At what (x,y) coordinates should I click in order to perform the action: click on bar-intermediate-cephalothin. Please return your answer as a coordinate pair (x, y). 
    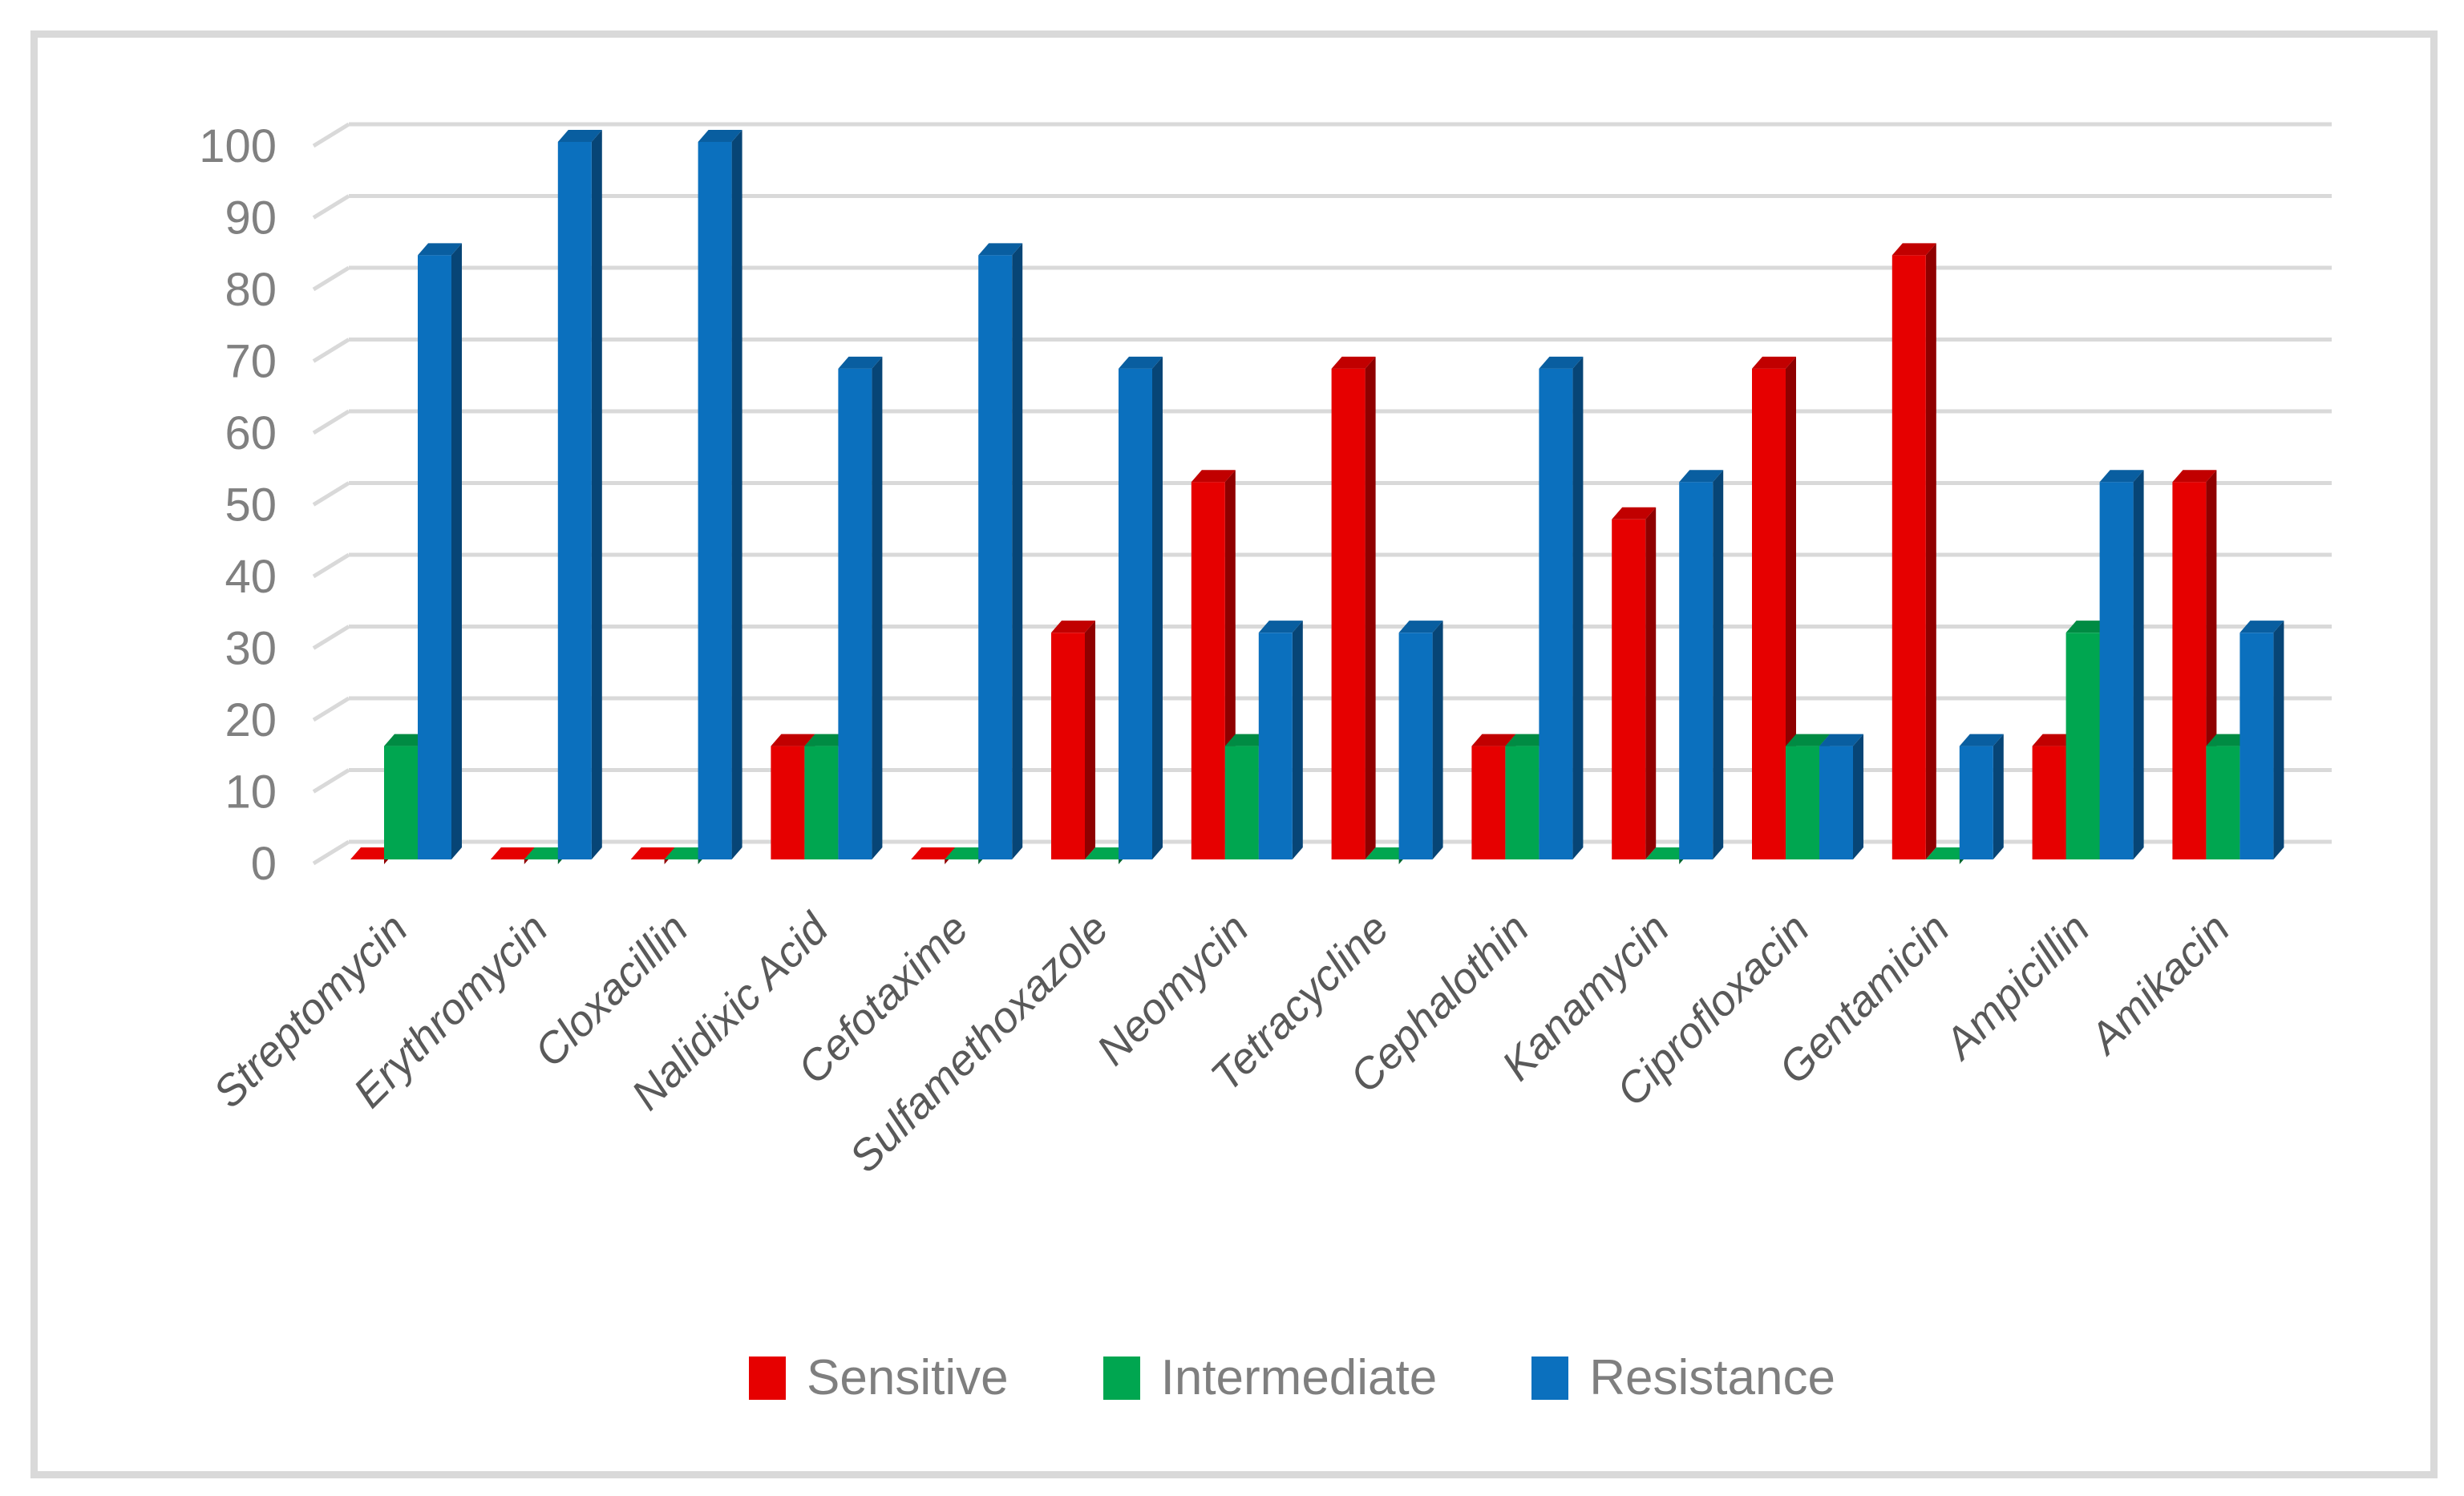
    Looking at the image, I should click on (1522, 802).